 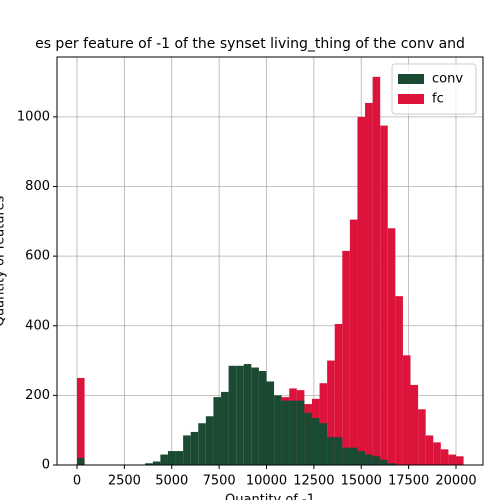 I want to click on x-tick-label: 2500, so click(x=124, y=481).